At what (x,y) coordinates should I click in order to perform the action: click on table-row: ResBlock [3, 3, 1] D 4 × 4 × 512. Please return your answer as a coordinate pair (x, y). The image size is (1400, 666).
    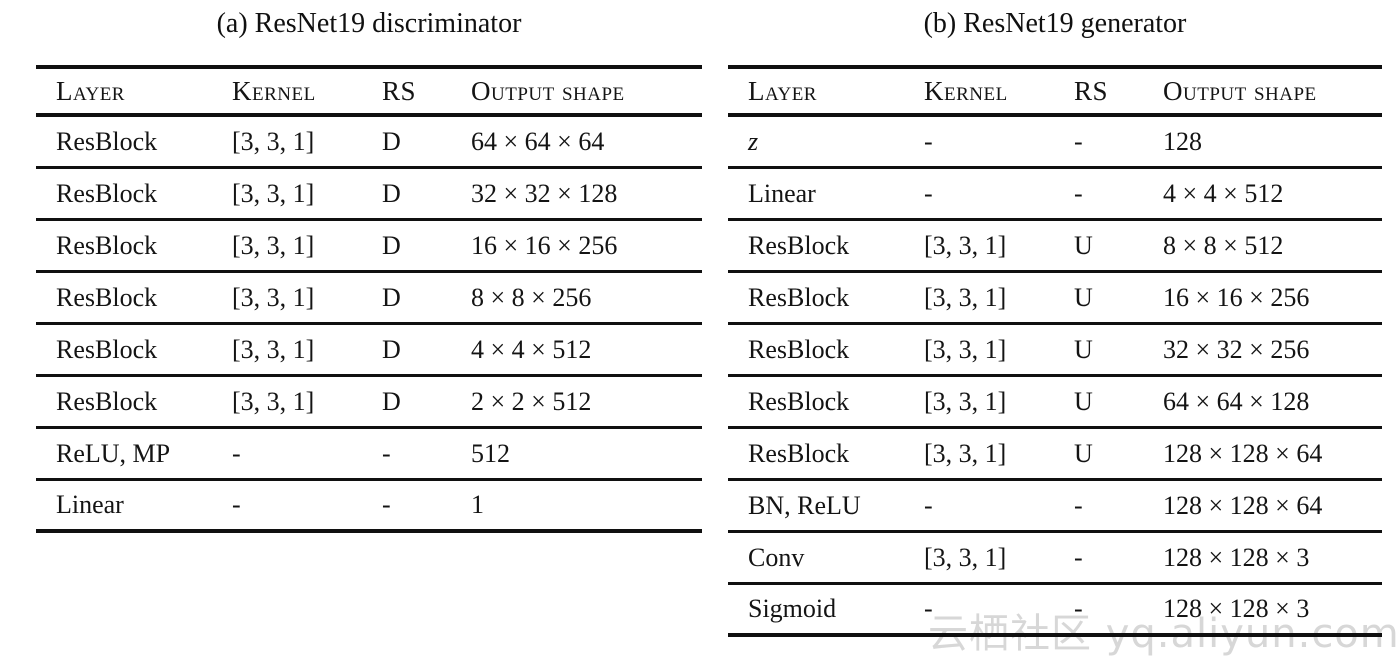
    Looking at the image, I should click on (369, 350).